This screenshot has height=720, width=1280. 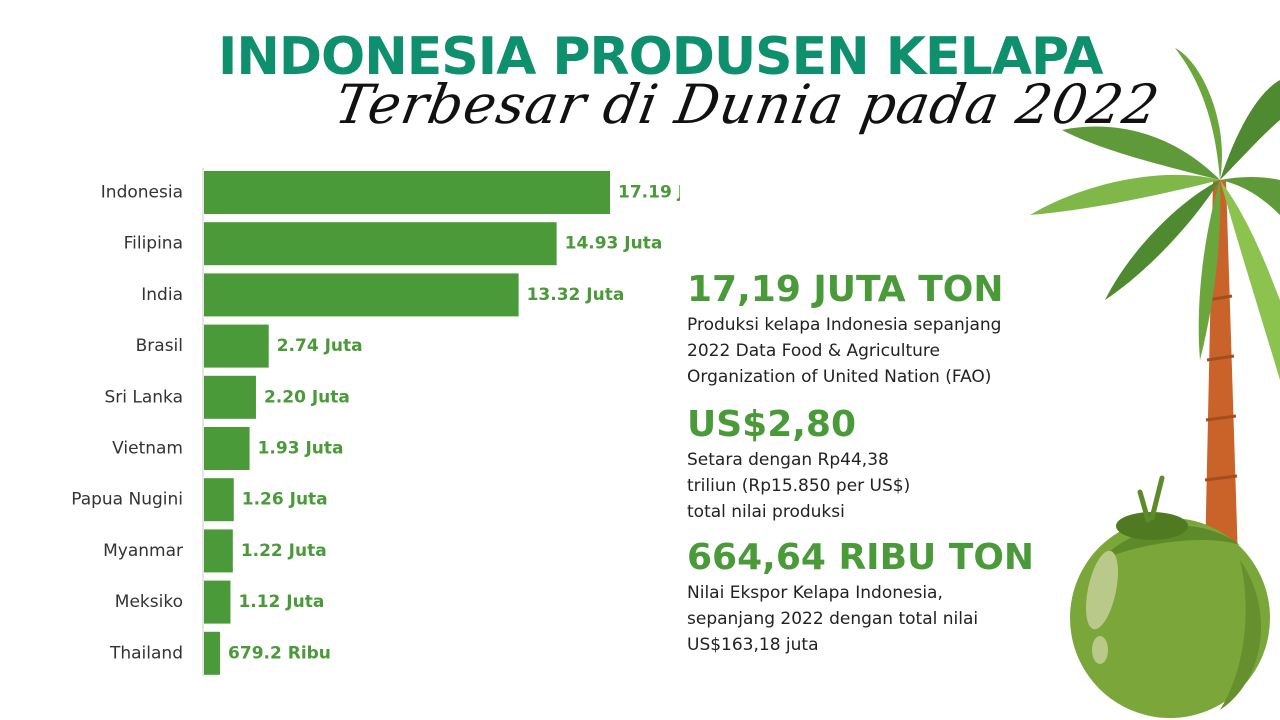 What do you see at coordinates (159, 346) in the screenshot?
I see `category-label: Brasil` at bounding box center [159, 346].